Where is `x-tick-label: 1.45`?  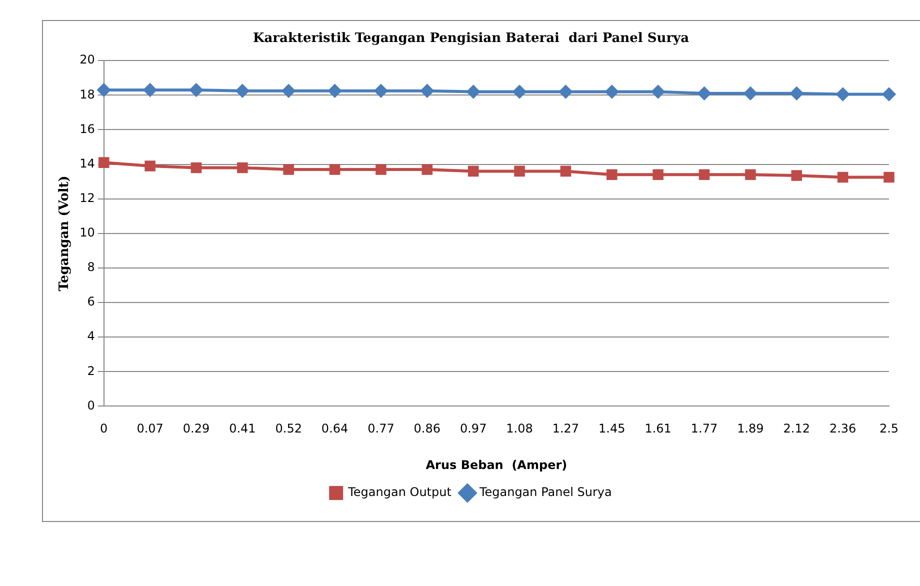 x-tick-label: 1.45 is located at coordinates (612, 429).